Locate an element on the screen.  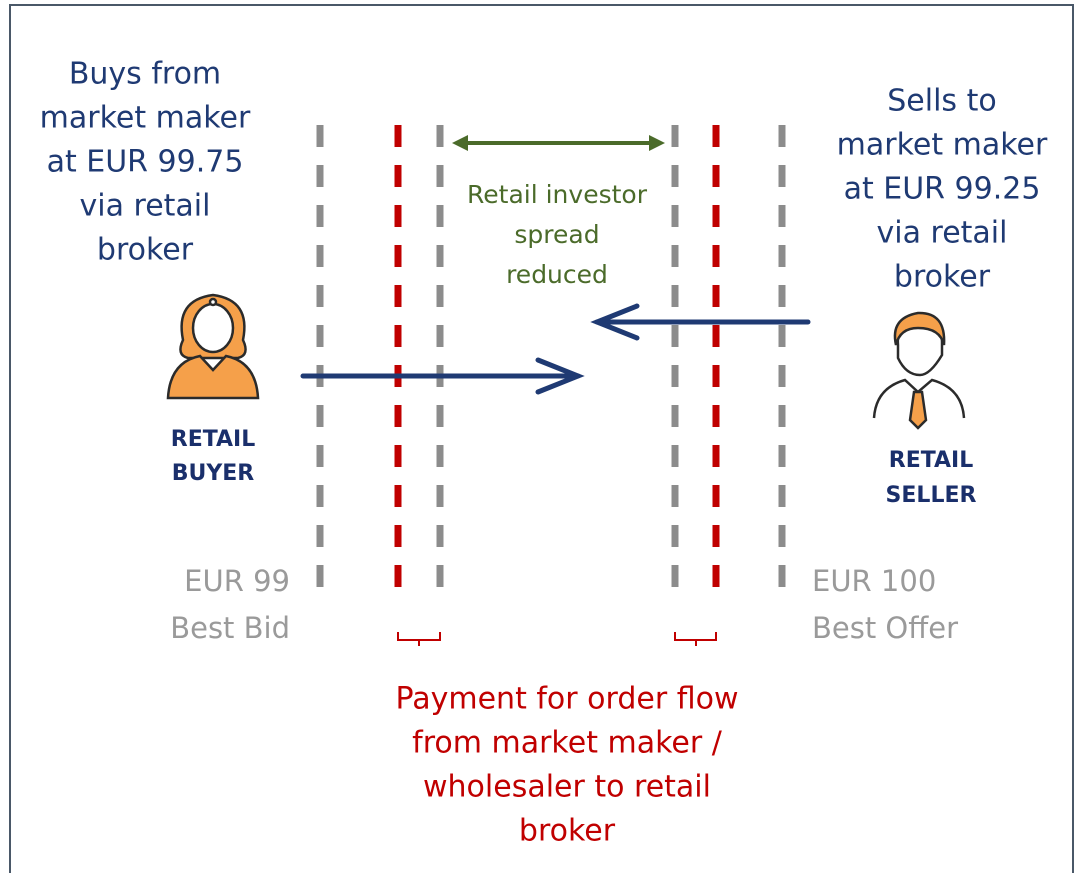
pfof-note: wholesaler to retail is located at coordinates (567, 787).